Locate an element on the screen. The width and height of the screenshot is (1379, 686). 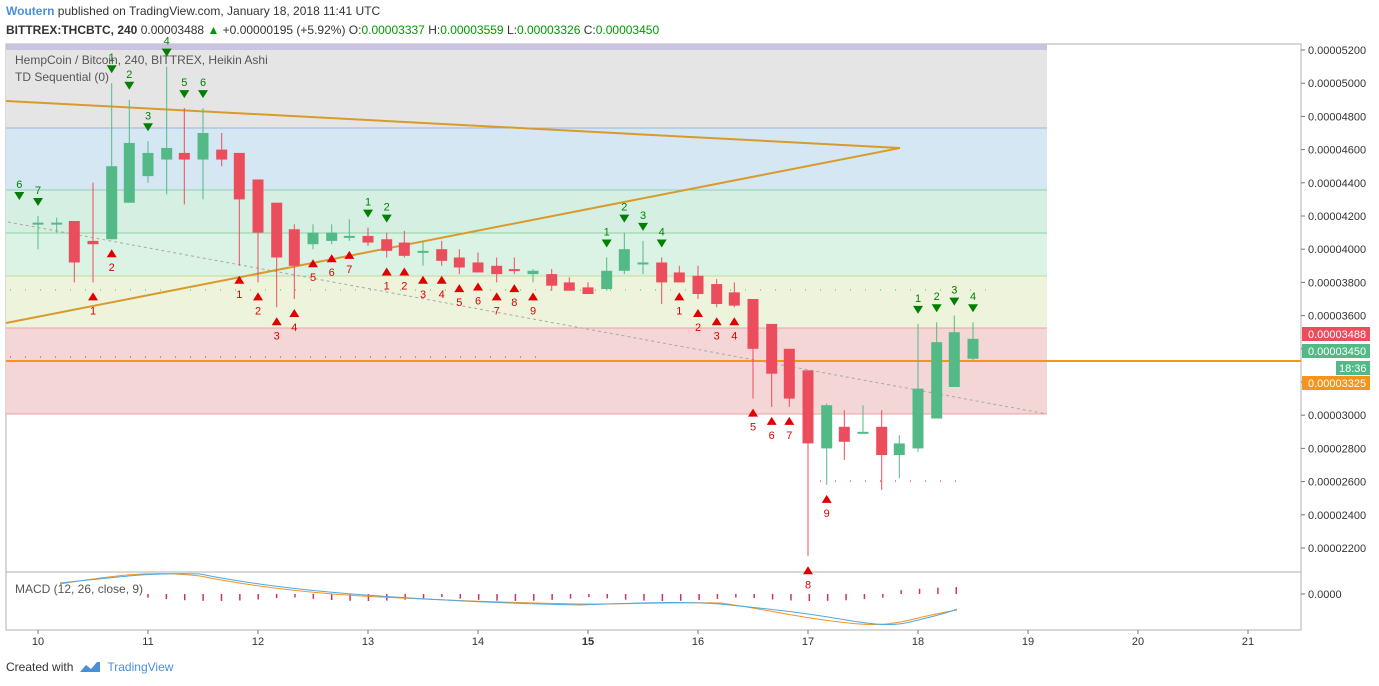
footer: Created with TradingView is located at coordinates (89, 667).